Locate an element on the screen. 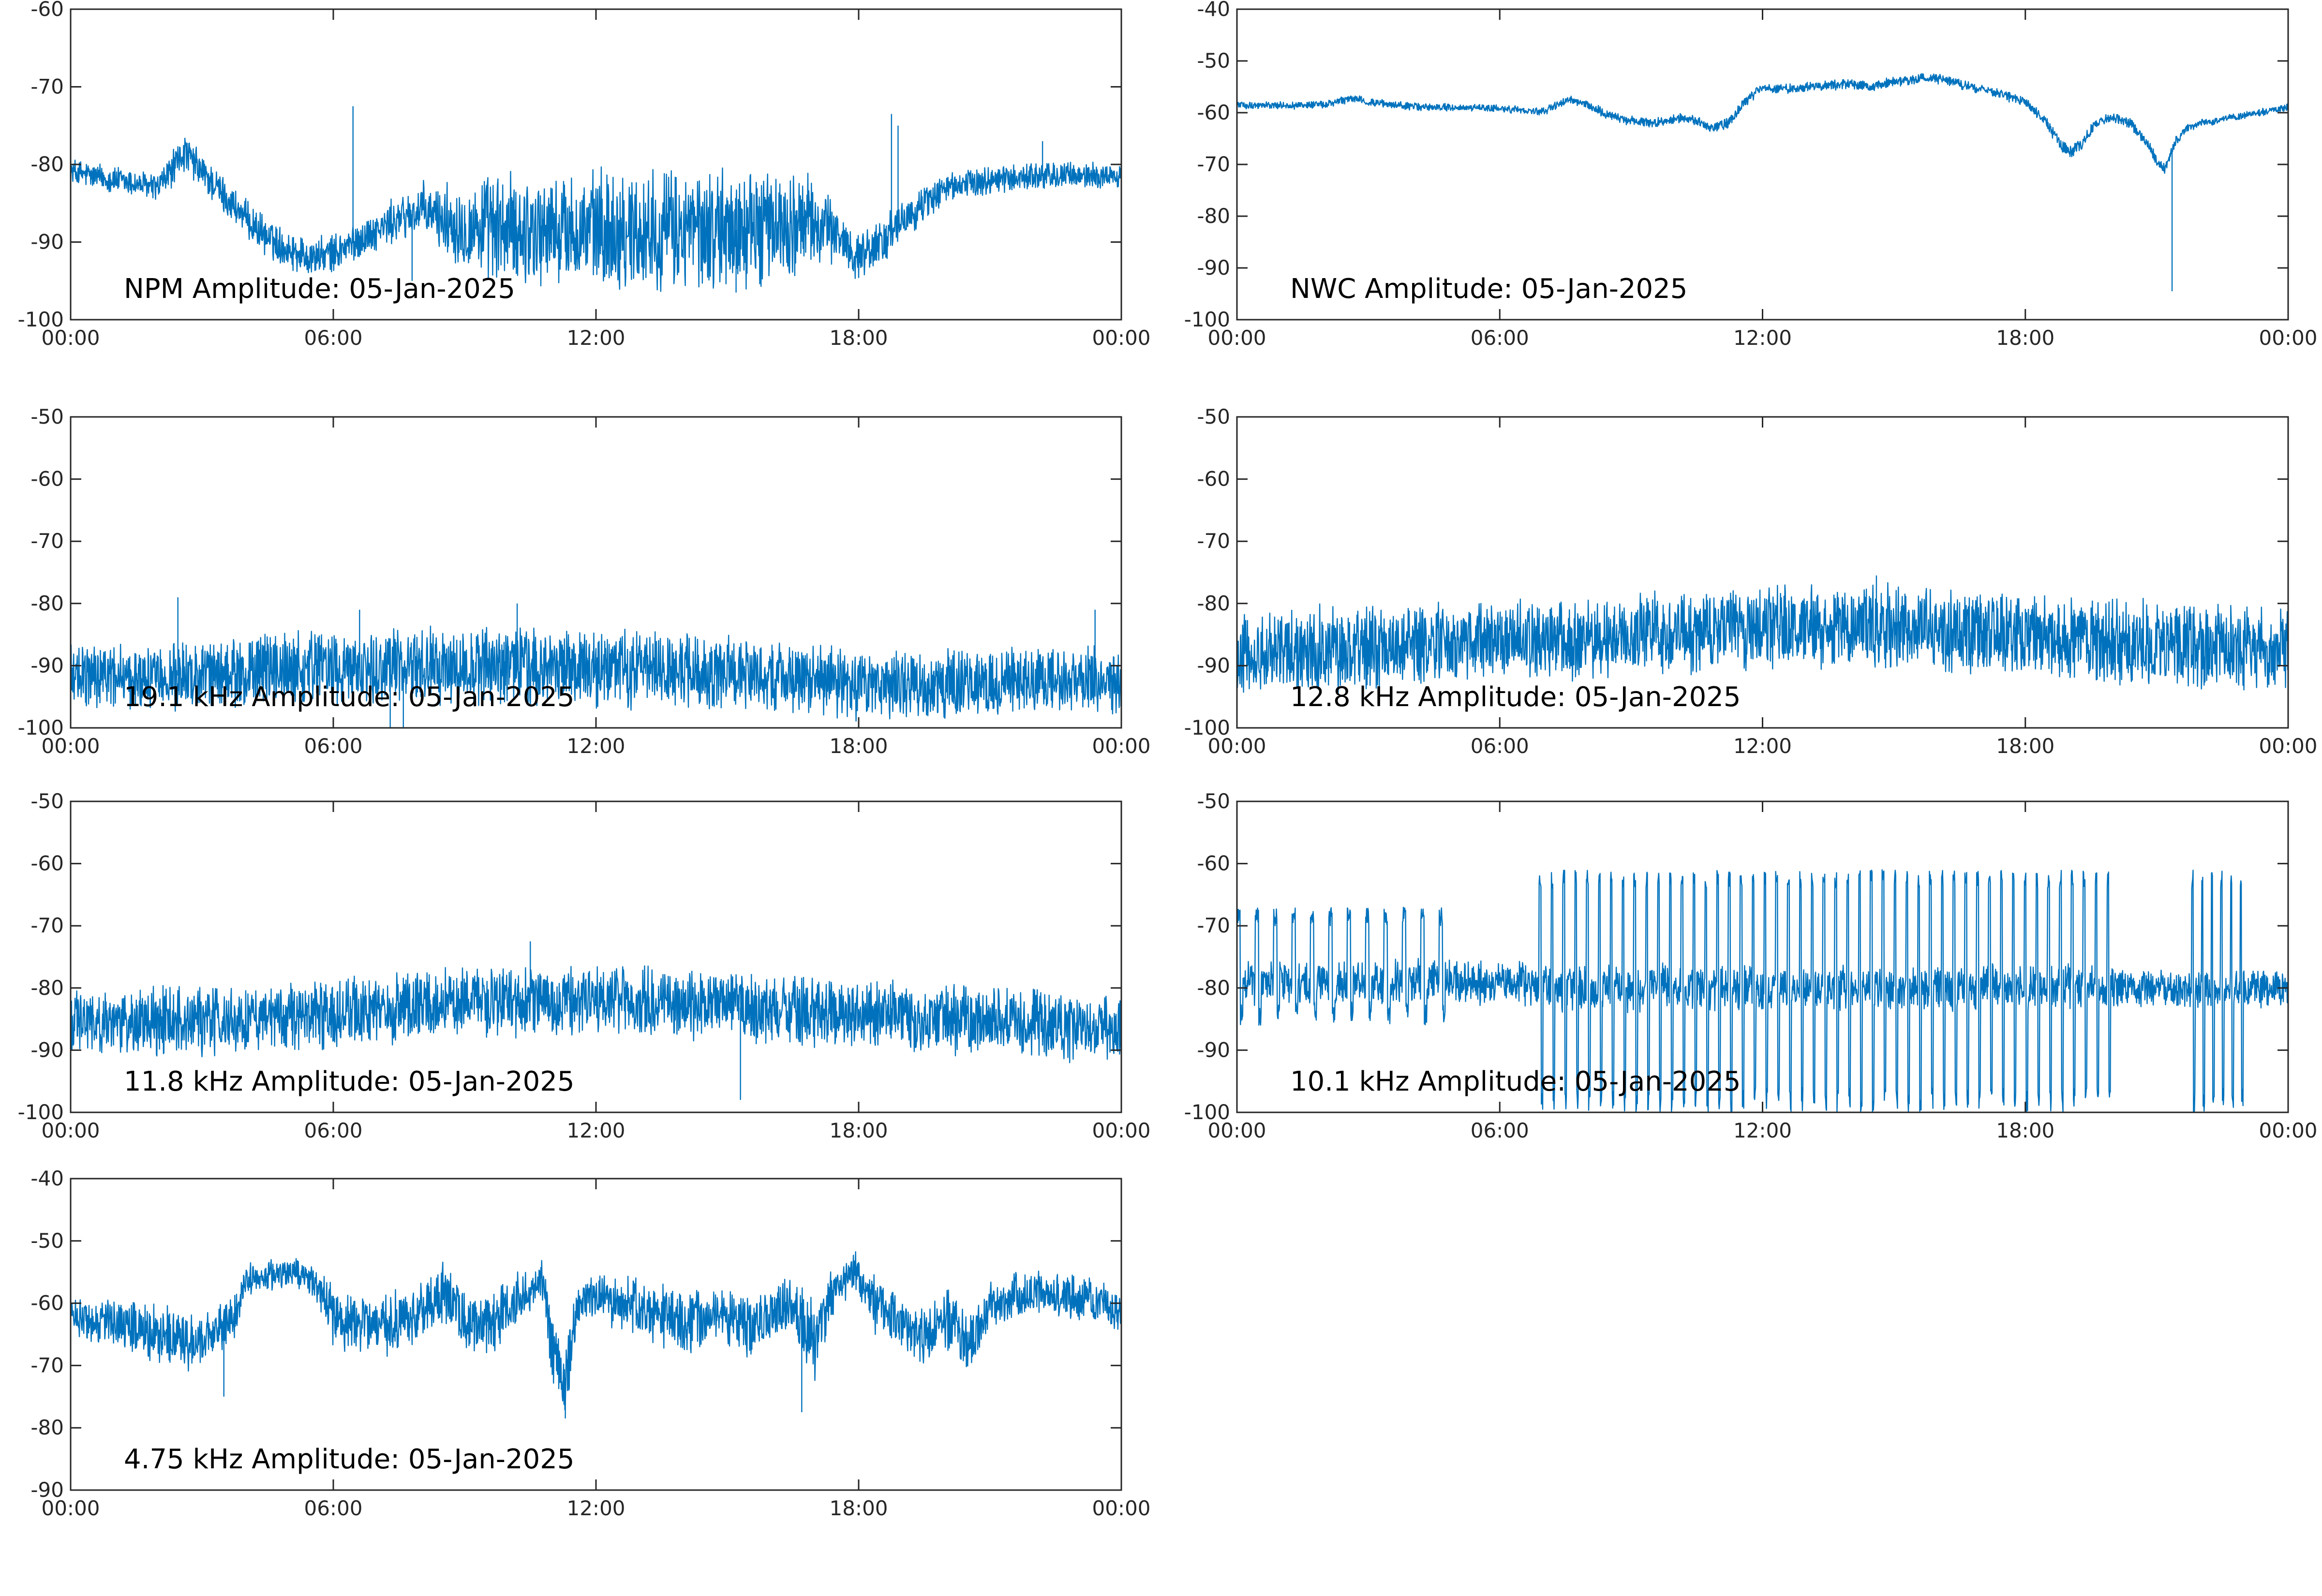 The image size is (2322, 1596). panel-title: 4.75 kHz Amplitude: 05-Jan-2025 is located at coordinates (349, 1459).